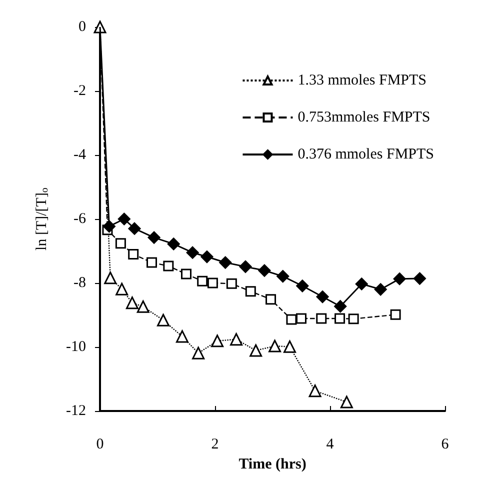  I want to click on y-tick-label: 0, so click(82, 27).